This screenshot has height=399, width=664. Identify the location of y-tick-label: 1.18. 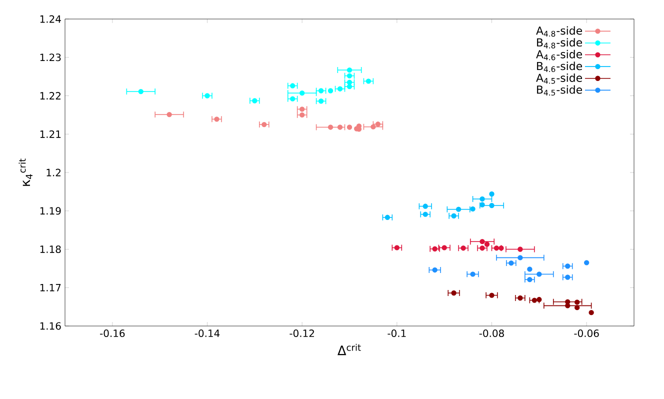
(50, 249).